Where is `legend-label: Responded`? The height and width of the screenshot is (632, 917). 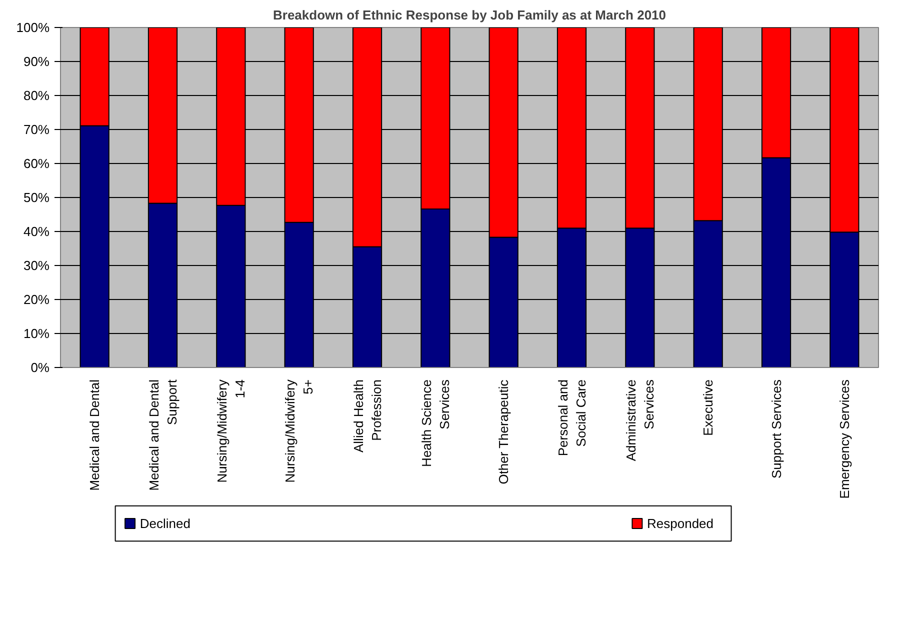
legend-label: Responded is located at coordinates (680, 523).